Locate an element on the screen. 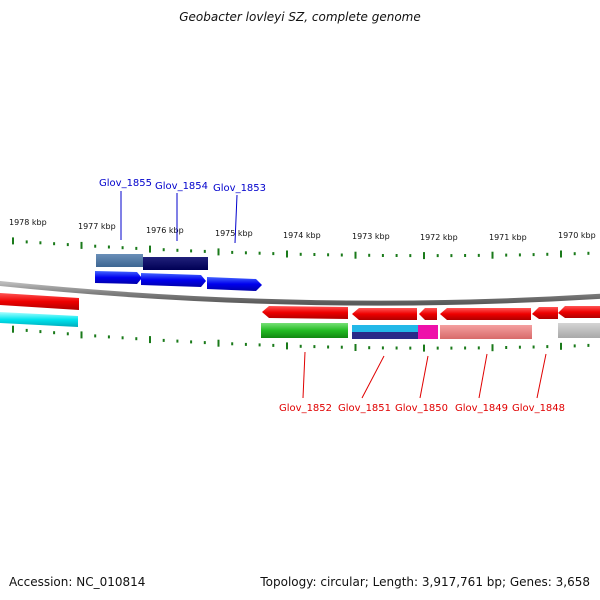 This screenshot has width=600, height=600. gene-label: Glov_1850 is located at coordinates (421, 408).